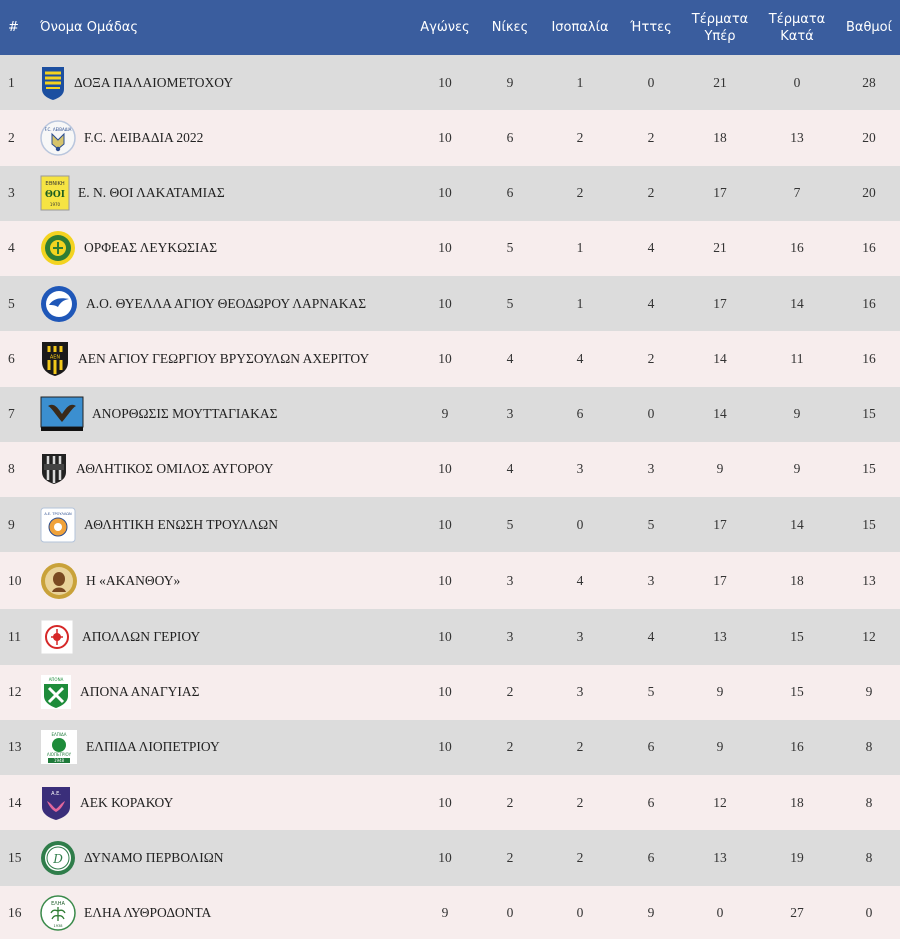 The height and width of the screenshot is (939, 900). What do you see at coordinates (11, 303) in the screenshot?
I see `position-cell: 5` at bounding box center [11, 303].